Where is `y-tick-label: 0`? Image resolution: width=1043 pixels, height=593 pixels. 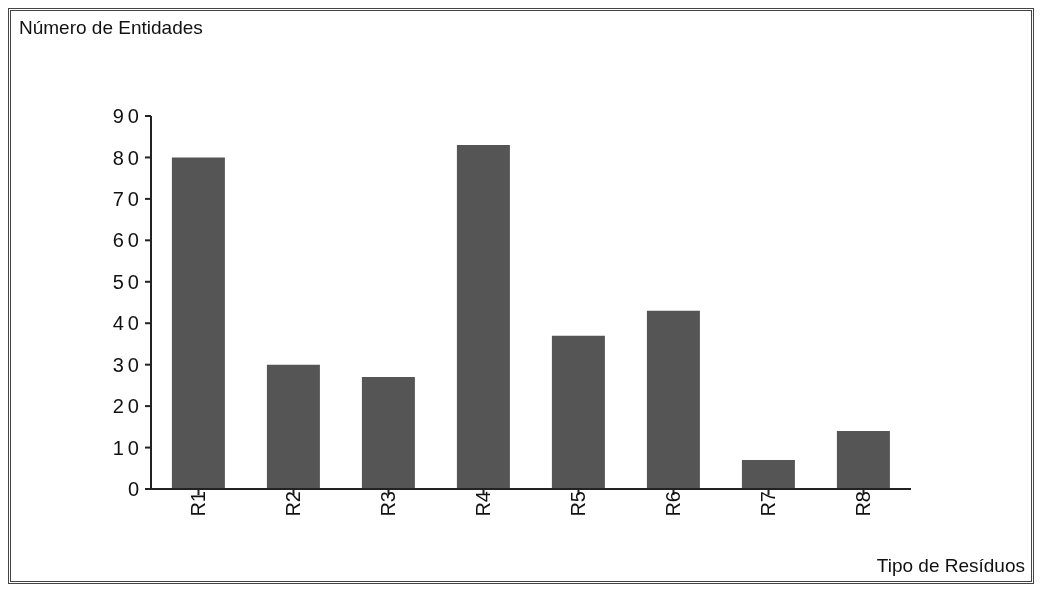 y-tick-label: 0 is located at coordinates (135, 489).